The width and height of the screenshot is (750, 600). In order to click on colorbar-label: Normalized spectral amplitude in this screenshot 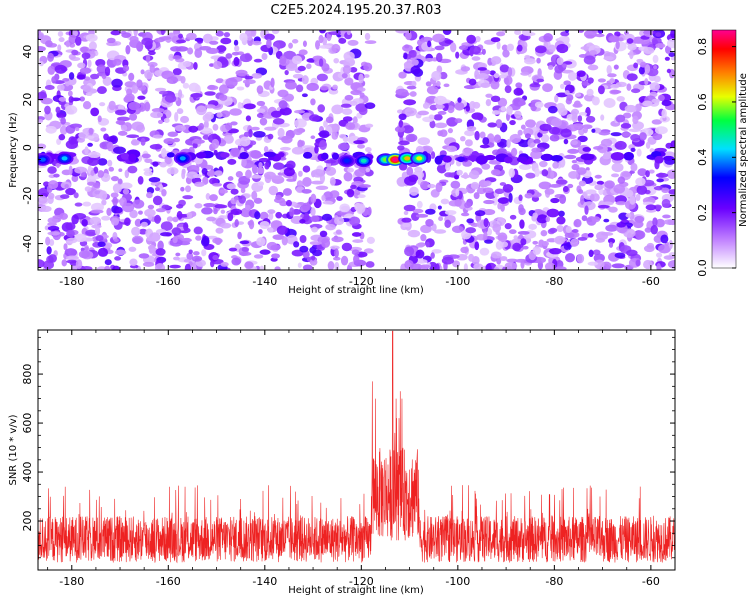, I will do `click(743, 150)`.